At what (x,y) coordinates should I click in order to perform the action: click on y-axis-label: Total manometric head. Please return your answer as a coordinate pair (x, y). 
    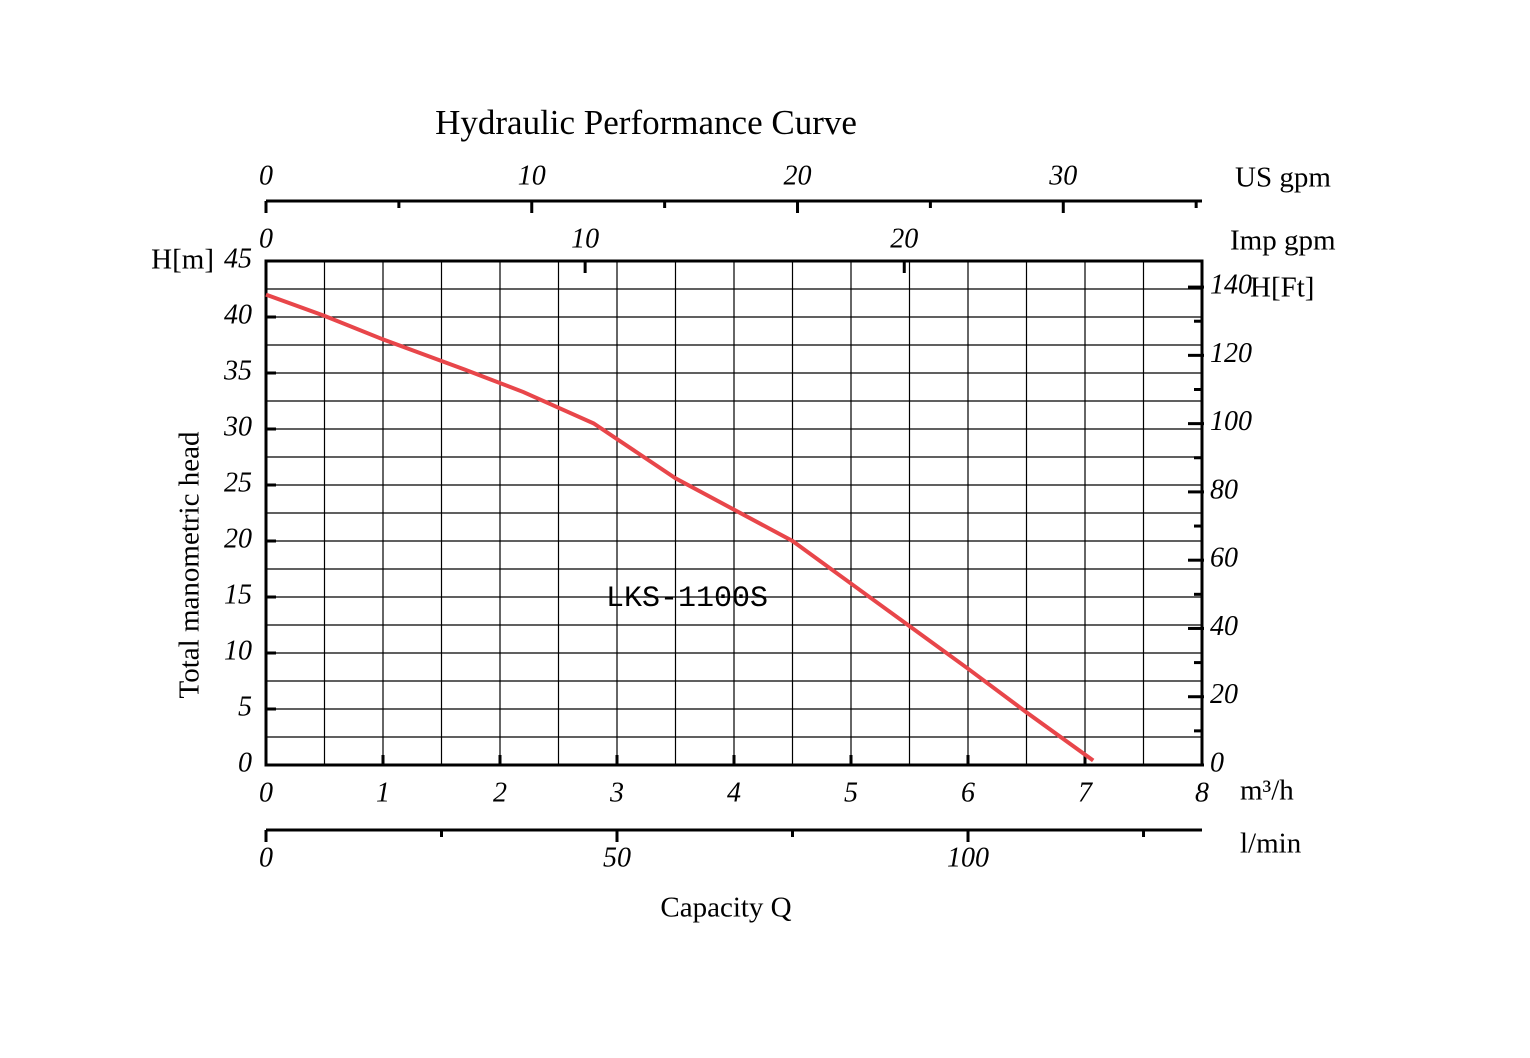
    Looking at the image, I should click on (190, 564).